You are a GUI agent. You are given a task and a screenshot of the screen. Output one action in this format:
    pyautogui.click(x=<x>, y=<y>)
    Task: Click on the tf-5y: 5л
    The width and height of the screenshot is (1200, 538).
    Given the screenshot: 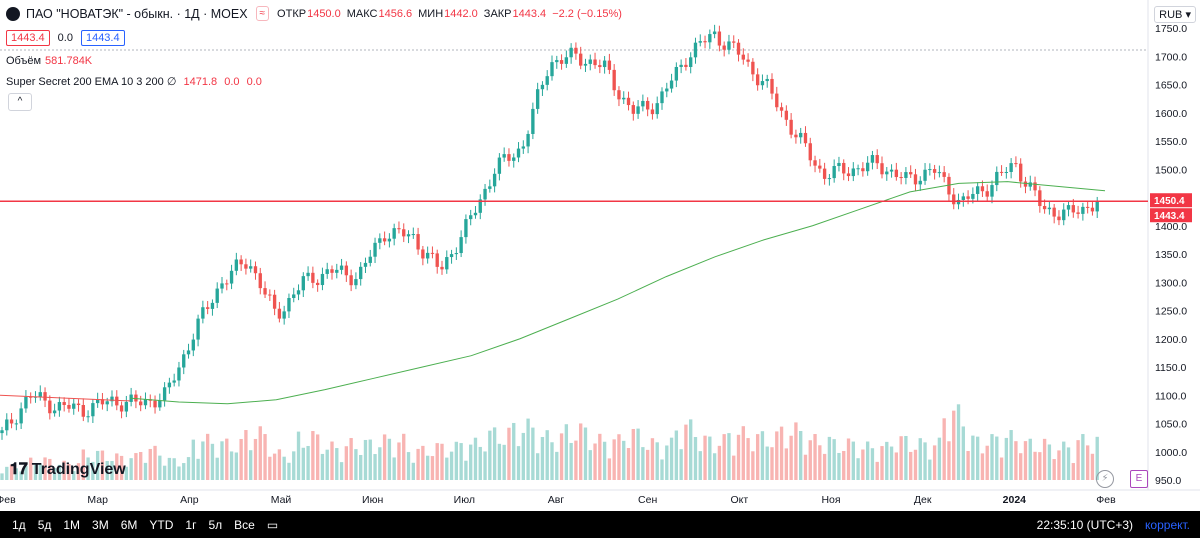 What is the action you would take?
    pyautogui.click(x=215, y=524)
    